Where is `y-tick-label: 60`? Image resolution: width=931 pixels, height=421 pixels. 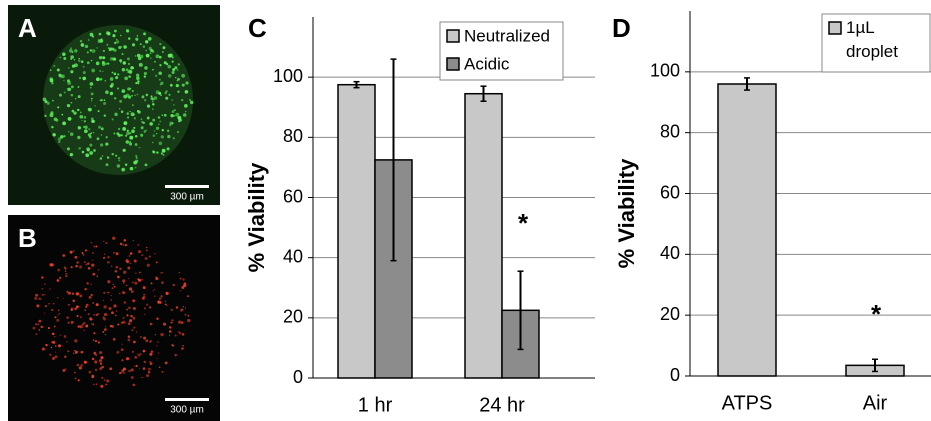 y-tick-label: 60 is located at coordinates (670, 192).